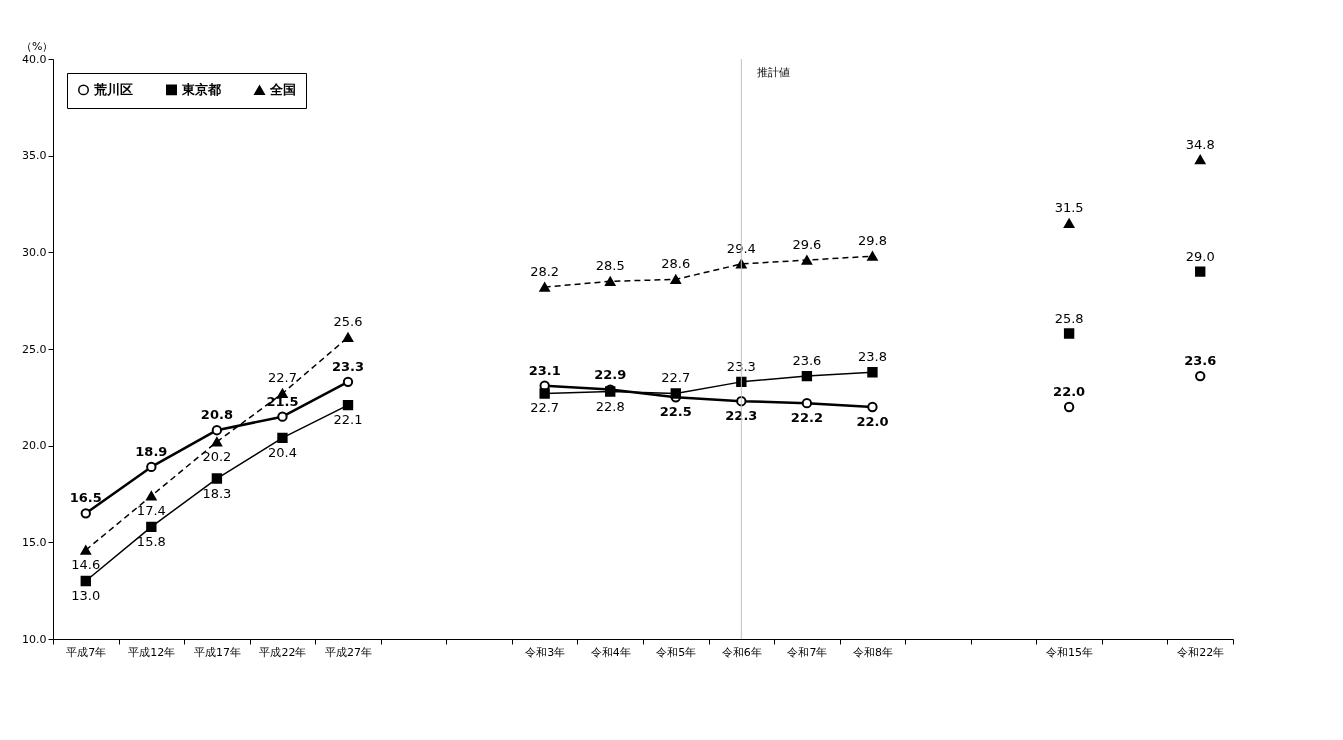 This screenshot has height=740, width=1343. What do you see at coordinates (545, 652) in the screenshot?
I see `x-tick-label: 令和3年` at bounding box center [545, 652].